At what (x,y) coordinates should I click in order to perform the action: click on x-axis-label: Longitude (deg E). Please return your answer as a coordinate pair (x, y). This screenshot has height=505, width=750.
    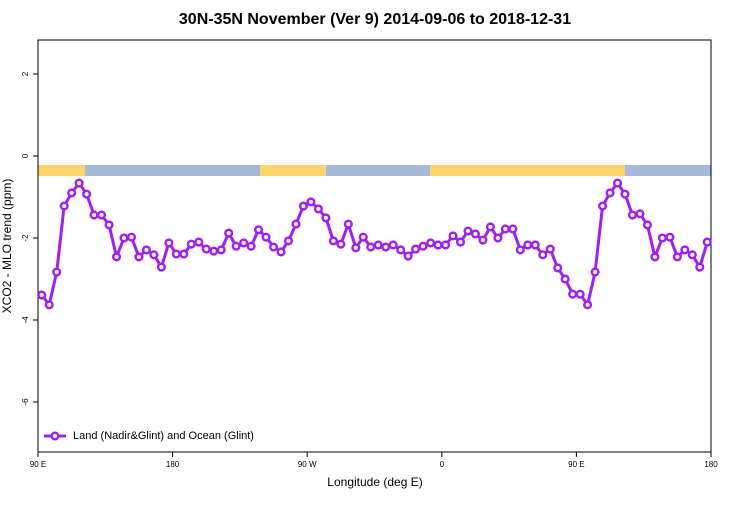
    Looking at the image, I should click on (374, 482).